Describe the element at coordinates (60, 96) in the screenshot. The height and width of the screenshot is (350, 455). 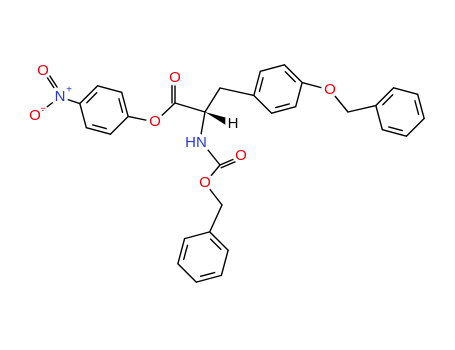
I see `atom-label: N` at that location.